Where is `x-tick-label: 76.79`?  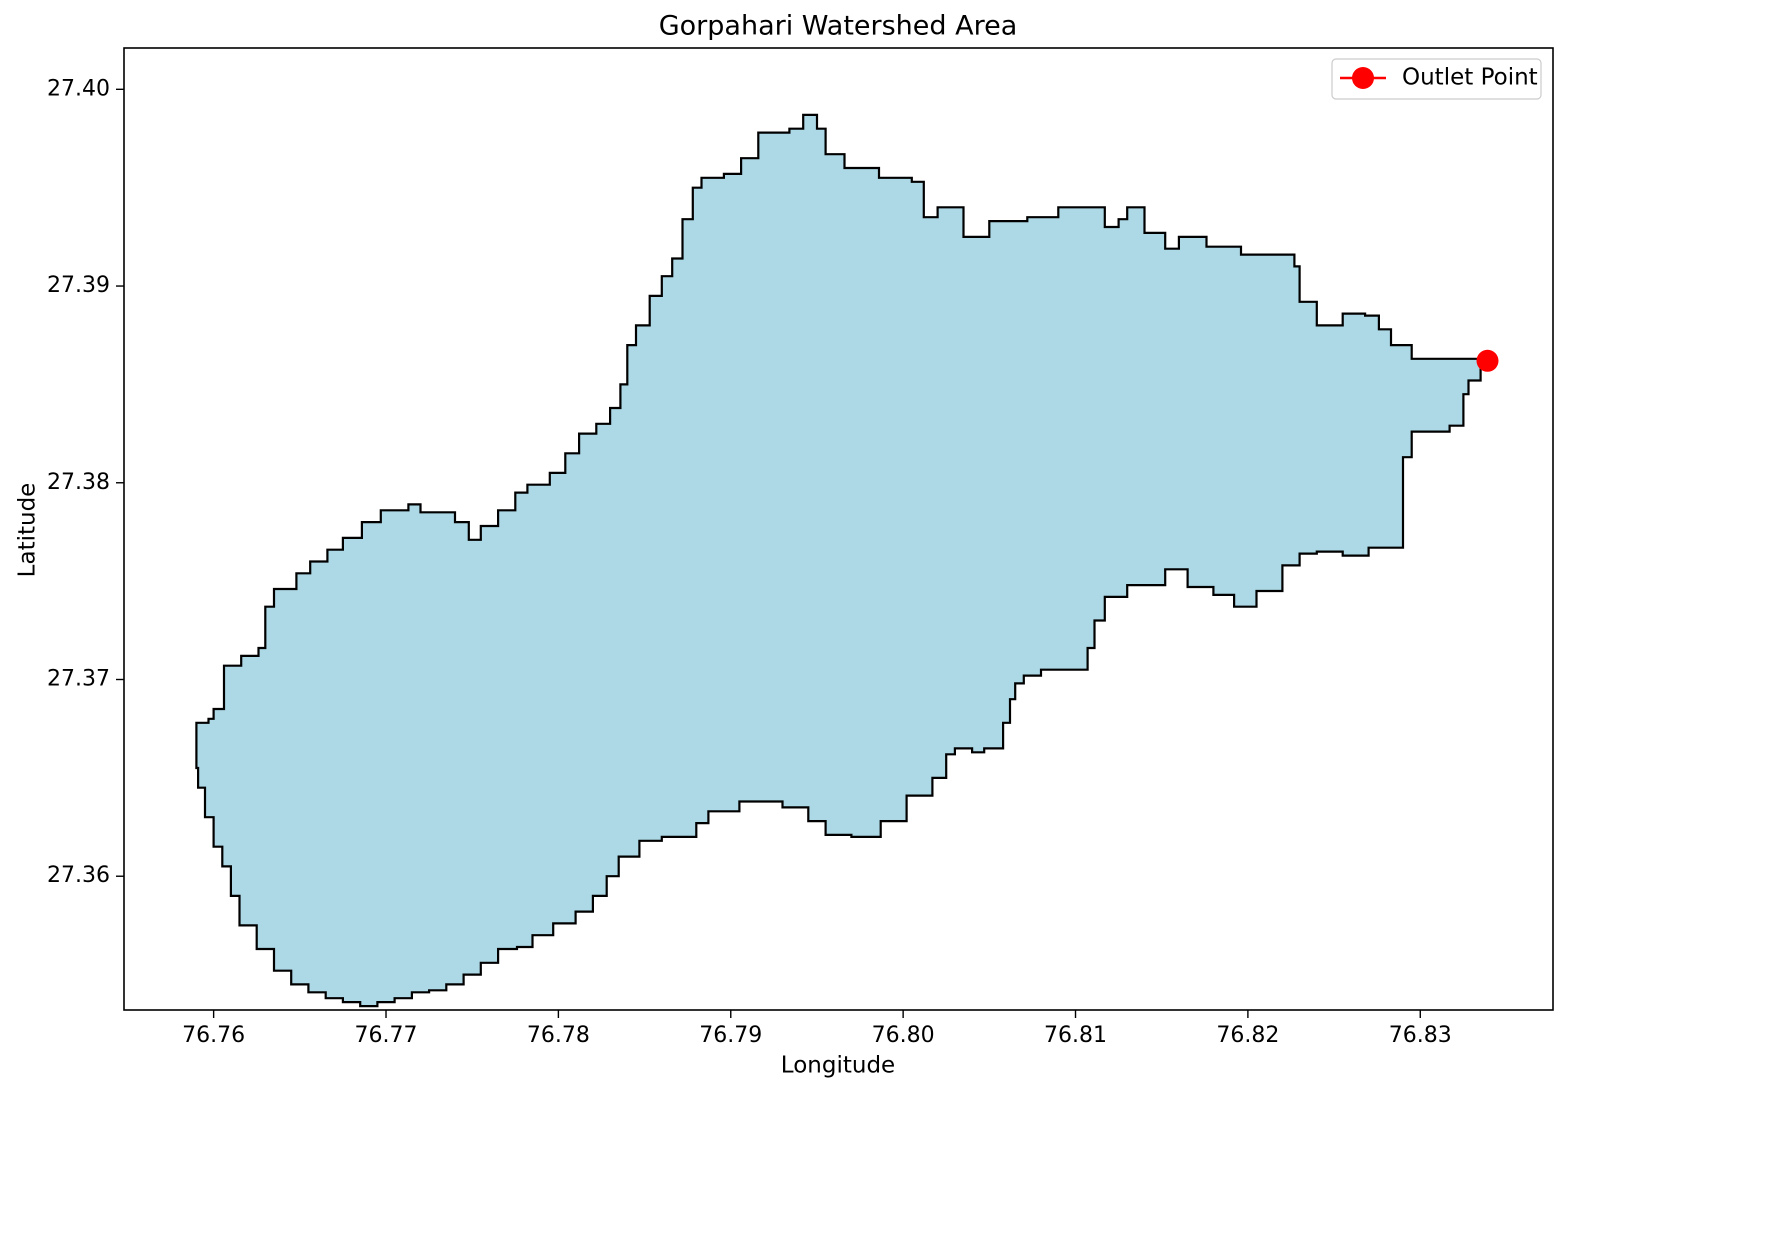
x-tick-label: 76.79 is located at coordinates (730, 1035).